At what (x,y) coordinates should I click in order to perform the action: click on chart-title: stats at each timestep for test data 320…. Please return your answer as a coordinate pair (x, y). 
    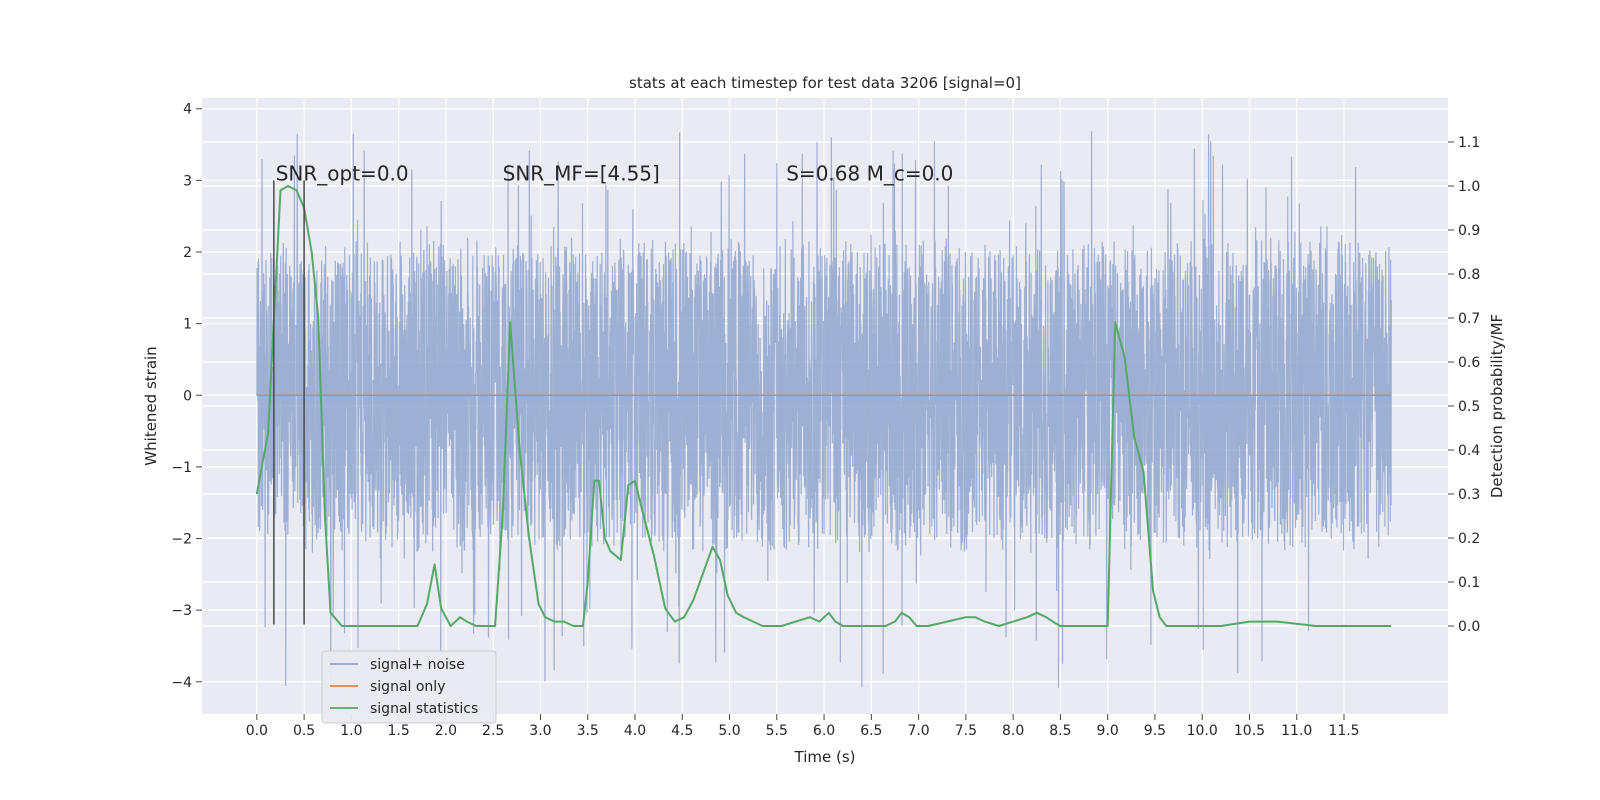
    Looking at the image, I should click on (825, 83).